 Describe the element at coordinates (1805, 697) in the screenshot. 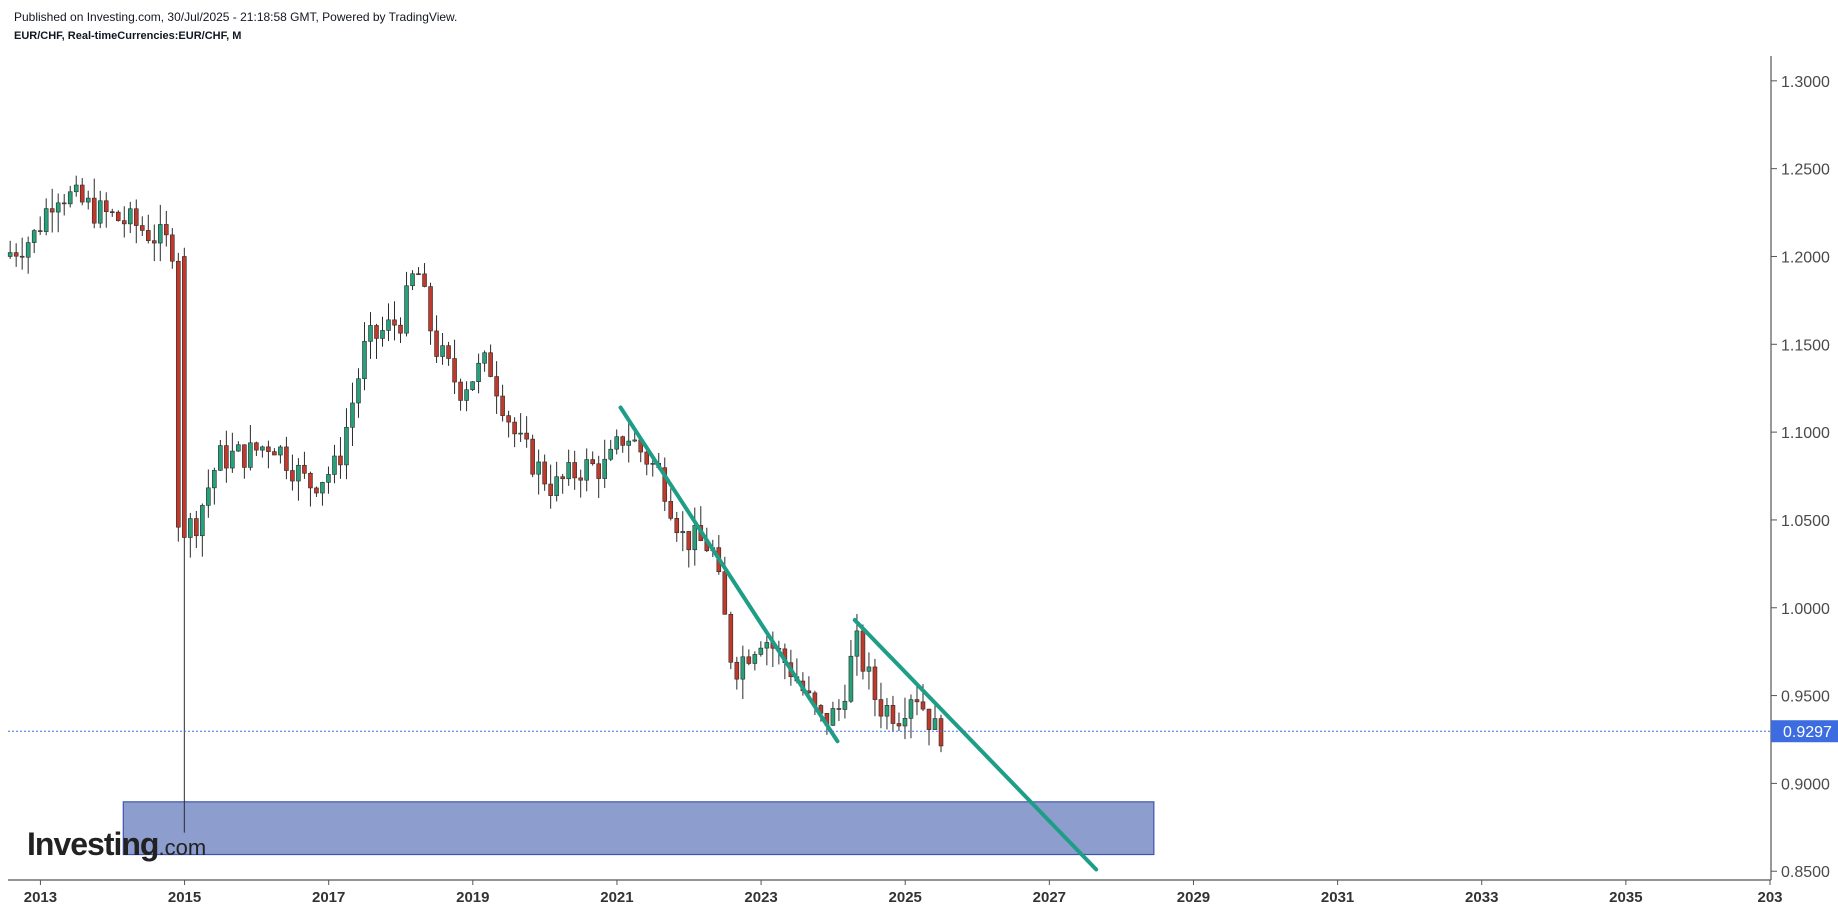

I see `y-tick-label: 0.9500` at that location.